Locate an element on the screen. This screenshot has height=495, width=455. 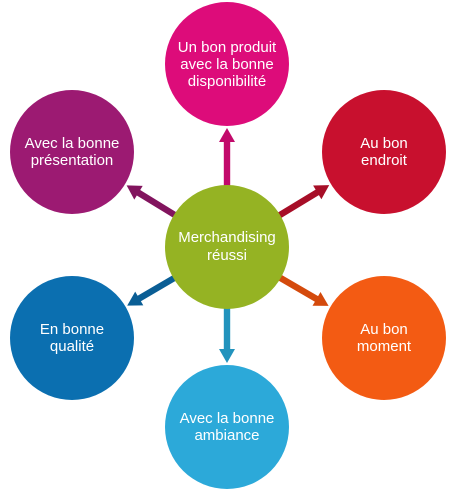
arrow-qualite is located at coordinates (153, 289).